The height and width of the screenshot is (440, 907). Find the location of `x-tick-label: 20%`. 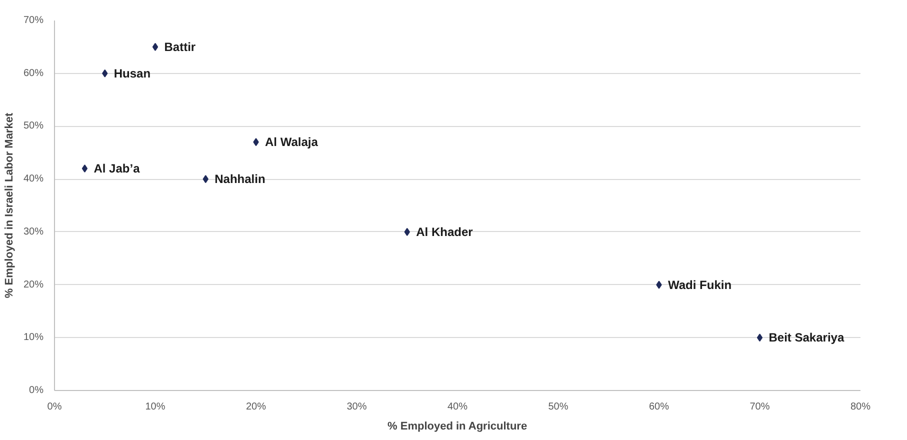

x-tick-label: 20% is located at coordinates (256, 407).